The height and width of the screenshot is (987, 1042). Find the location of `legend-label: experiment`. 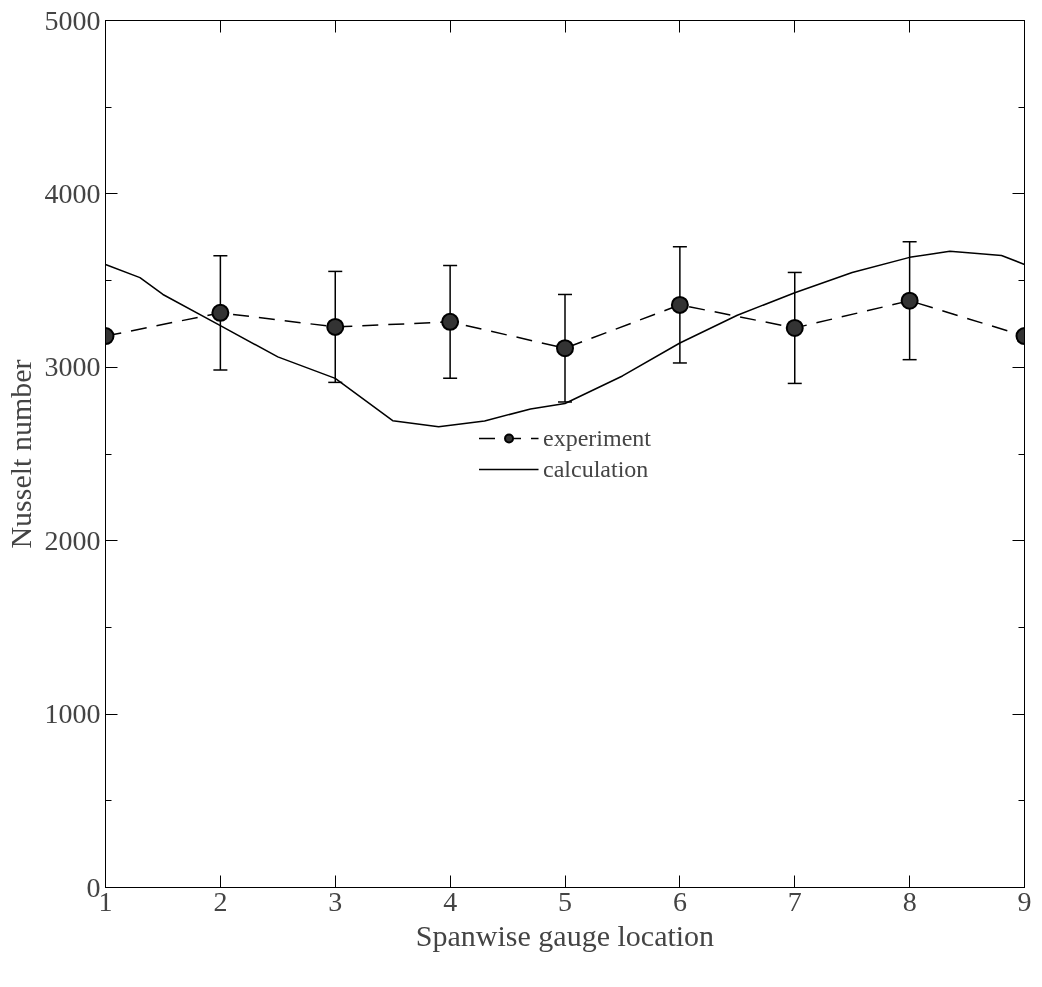

legend-label: experiment is located at coordinates (597, 438).